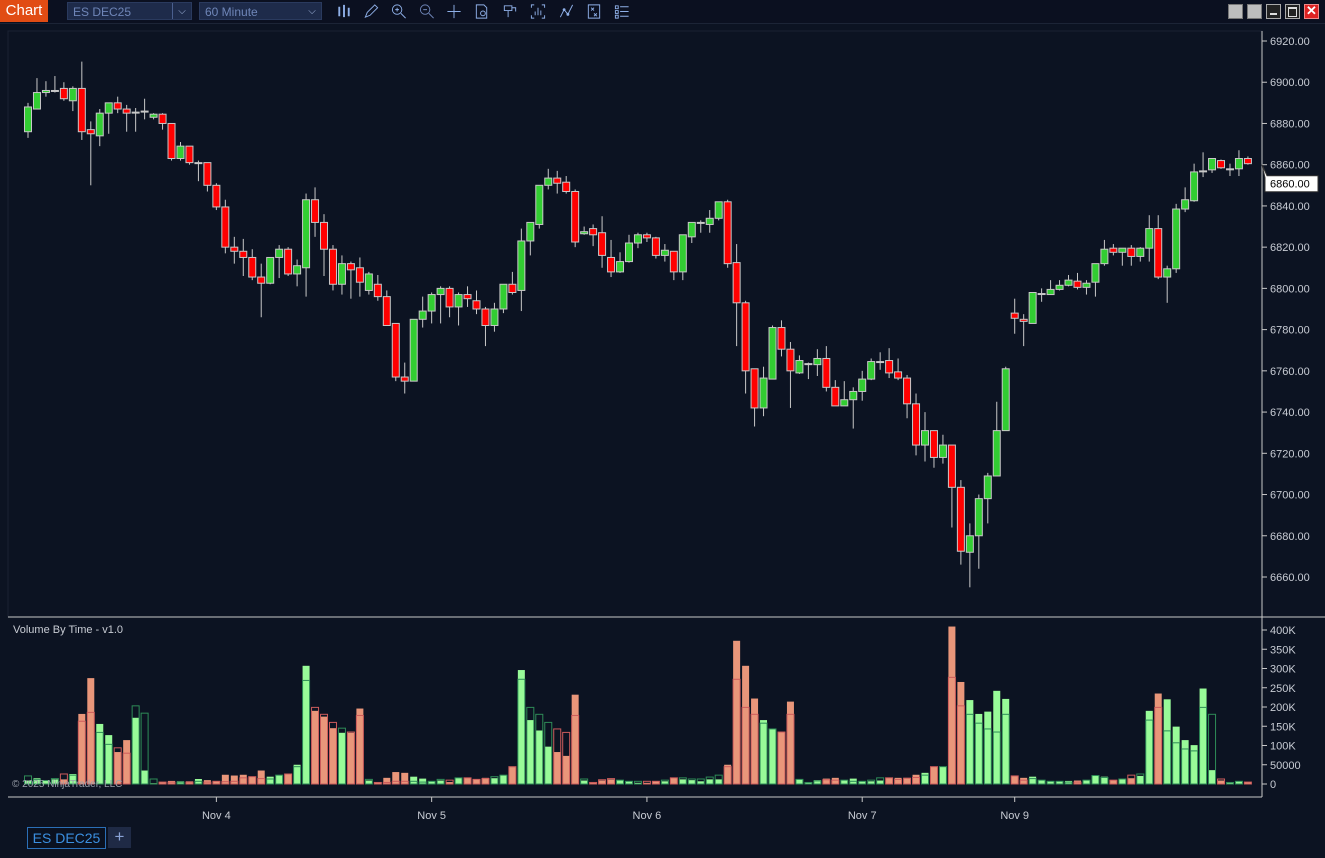 Image resolution: width=1325 pixels, height=858 pixels. Describe the element at coordinates (24, 11) in the screenshot. I see `app-title: Chart` at that location.